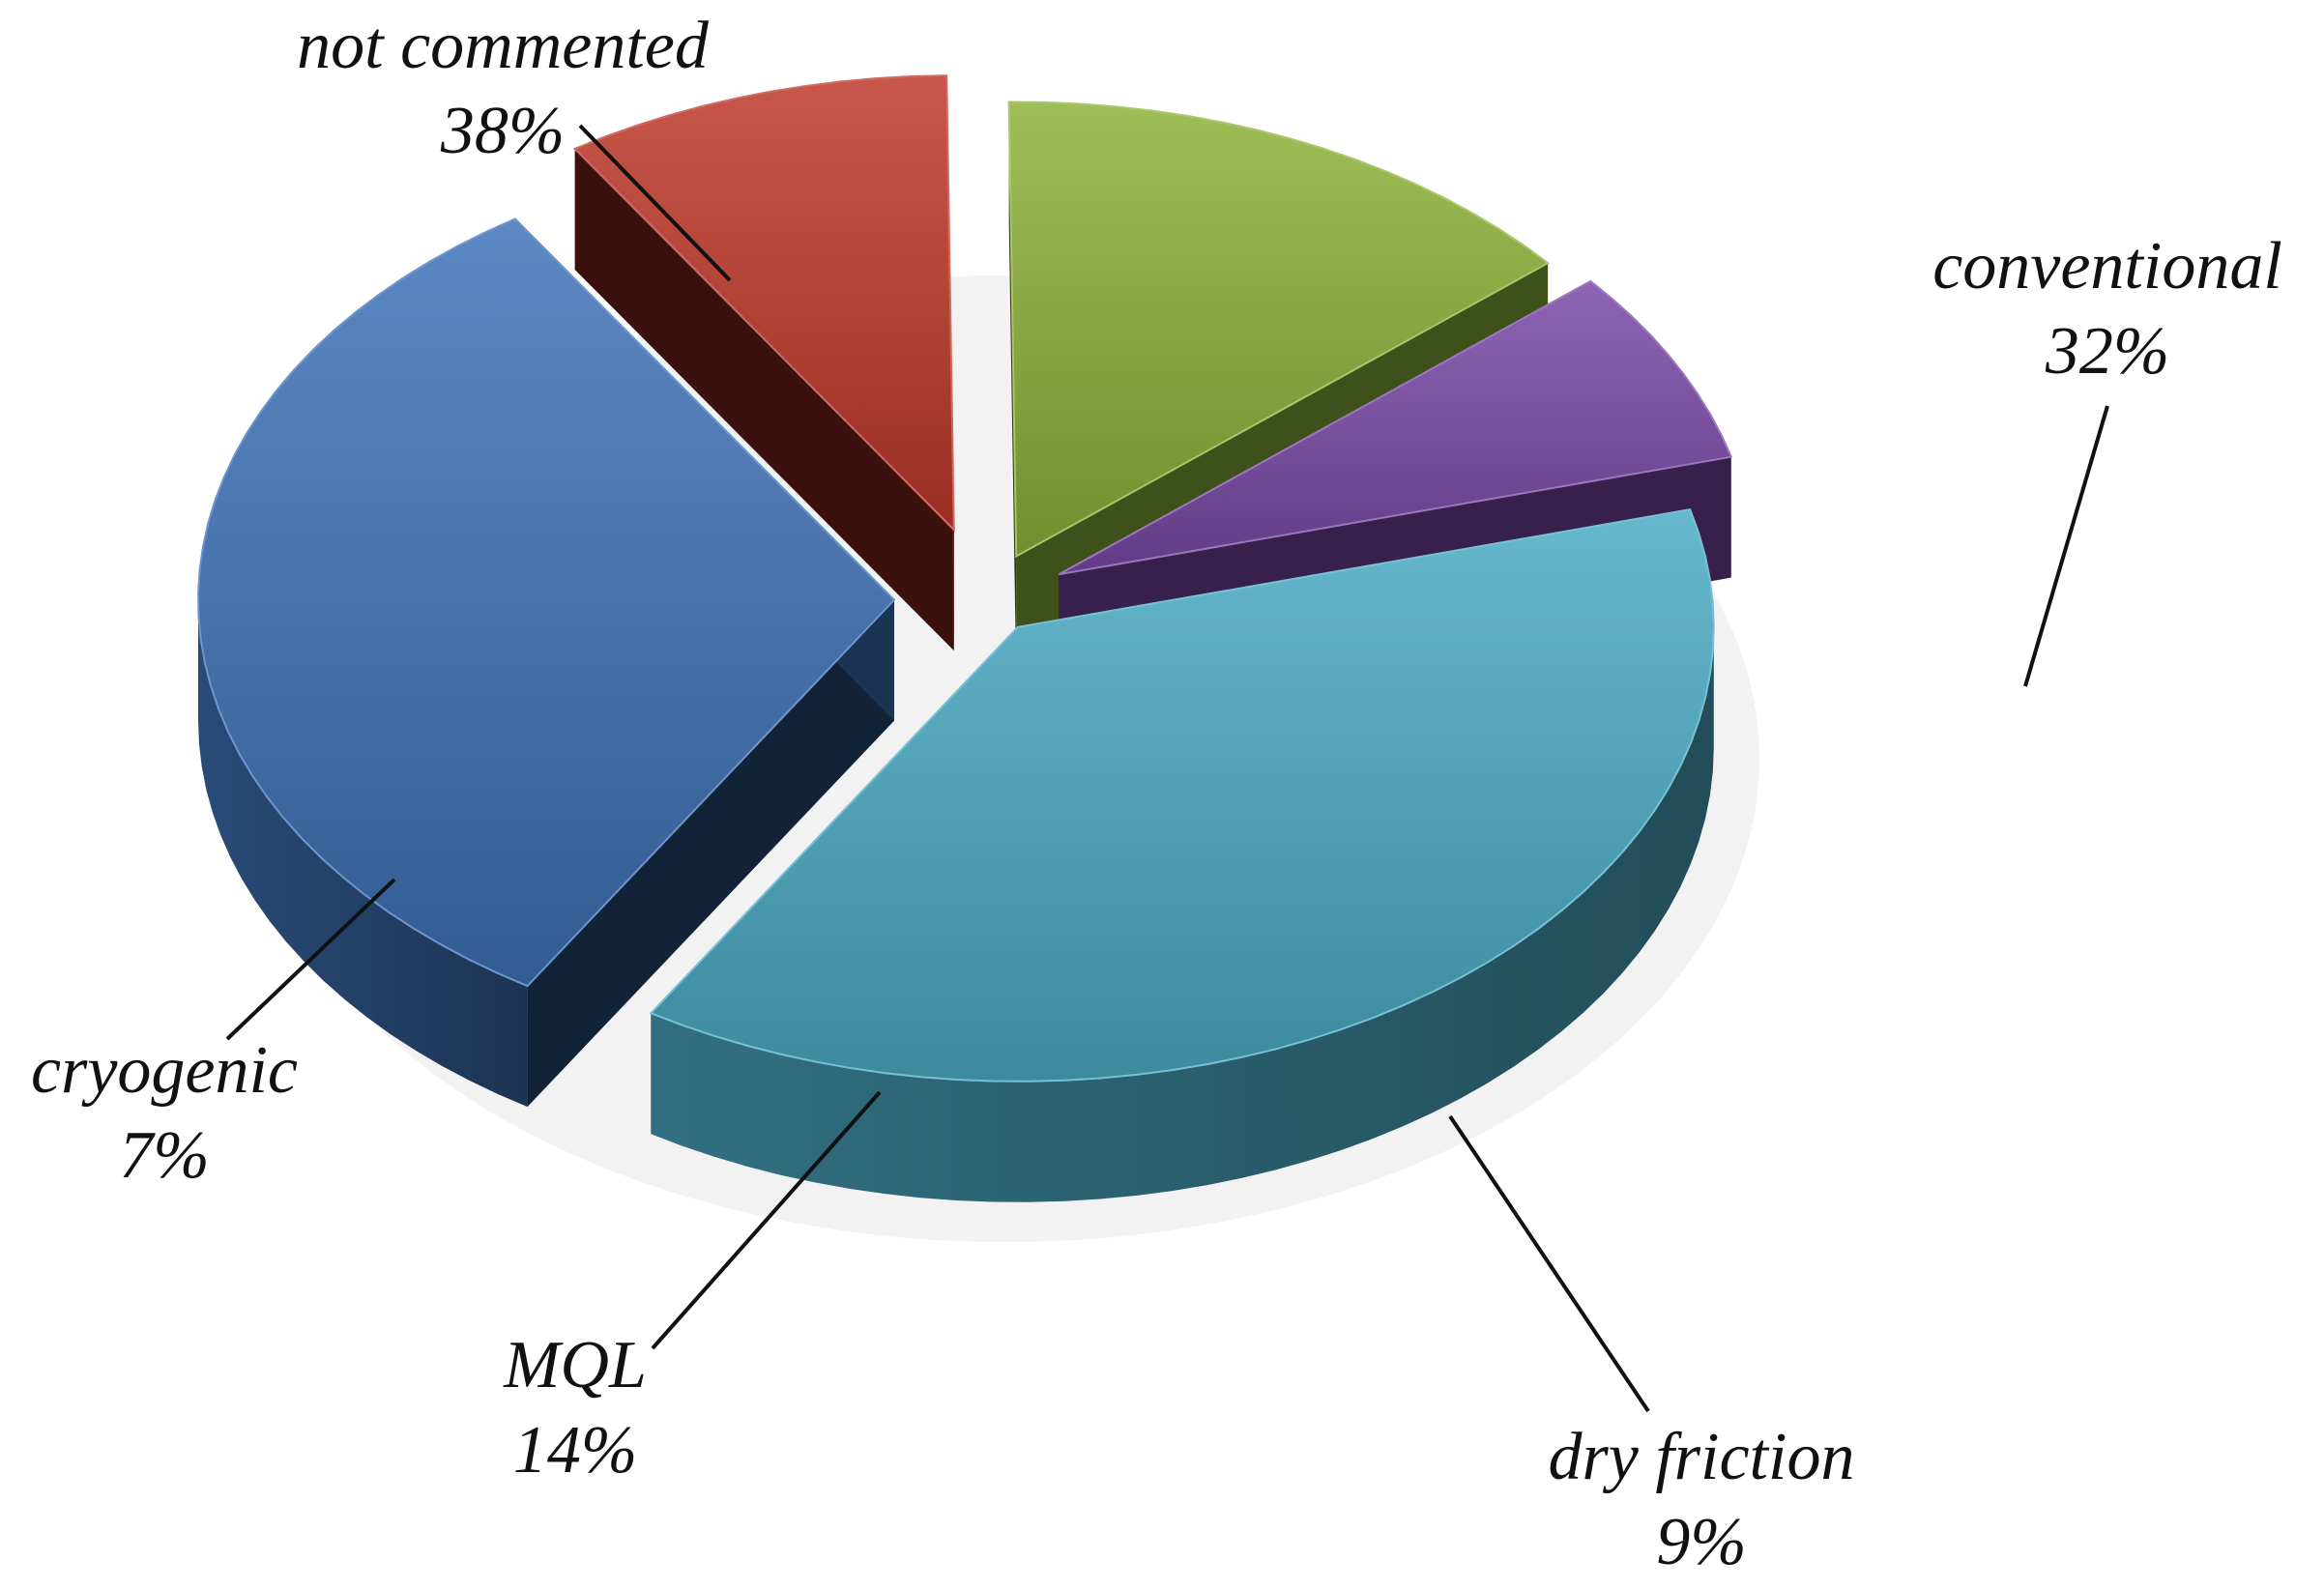  I want to click on slice-mql, so click(1279, 330).